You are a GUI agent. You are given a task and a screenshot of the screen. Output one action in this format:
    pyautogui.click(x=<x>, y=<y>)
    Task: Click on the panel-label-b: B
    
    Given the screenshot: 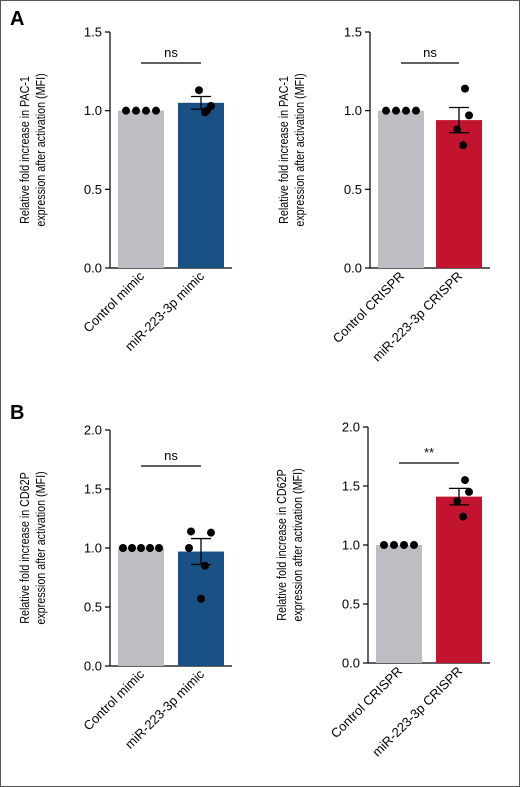 What is the action you would take?
    pyautogui.click(x=17, y=413)
    